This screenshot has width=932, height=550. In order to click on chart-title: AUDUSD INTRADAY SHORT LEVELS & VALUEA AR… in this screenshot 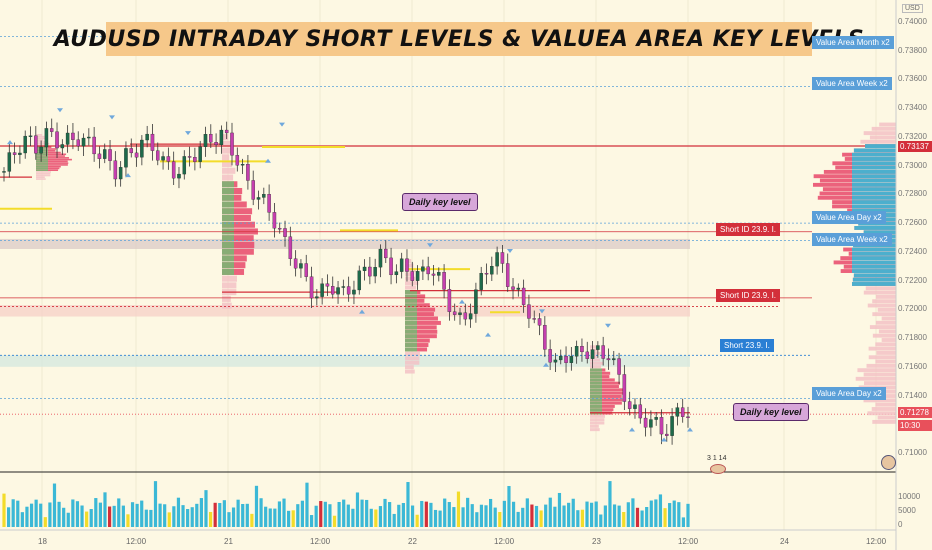, I will do `click(459, 39)`.